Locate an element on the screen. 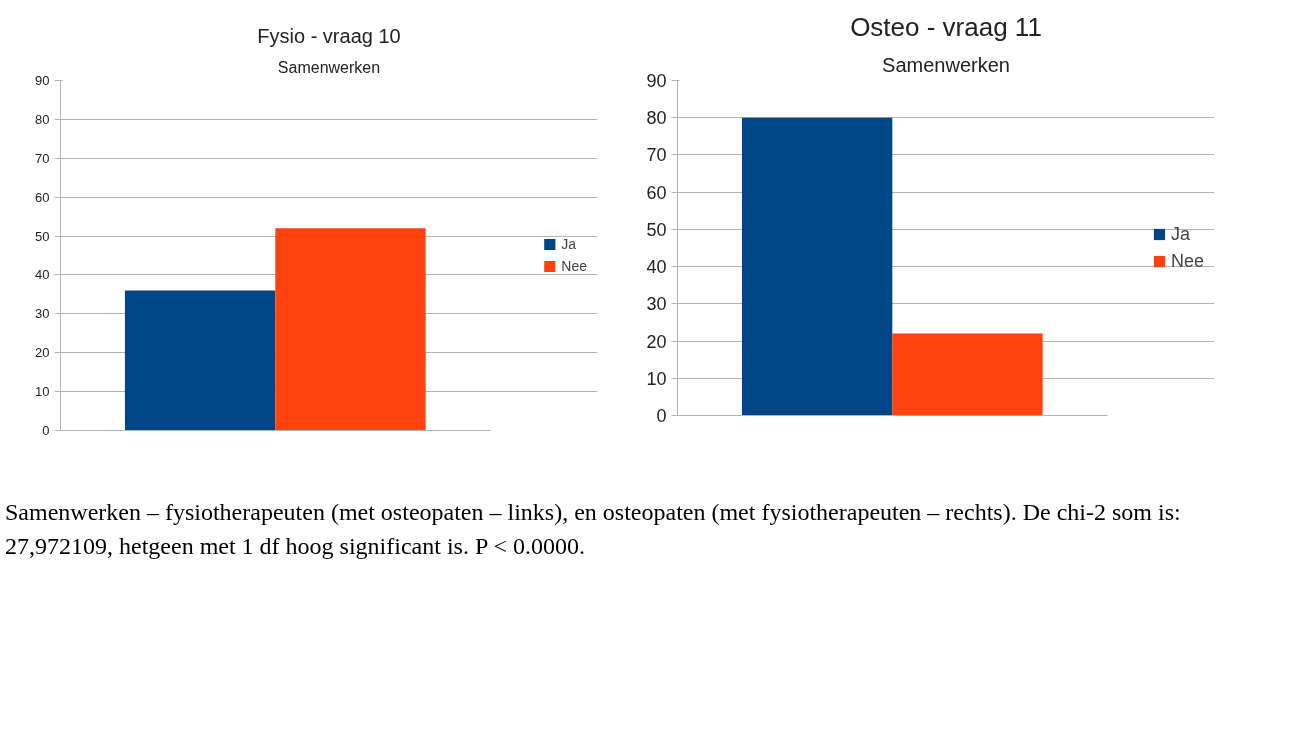  chart-title: Fysio - vraag 10 is located at coordinates (329, 35).